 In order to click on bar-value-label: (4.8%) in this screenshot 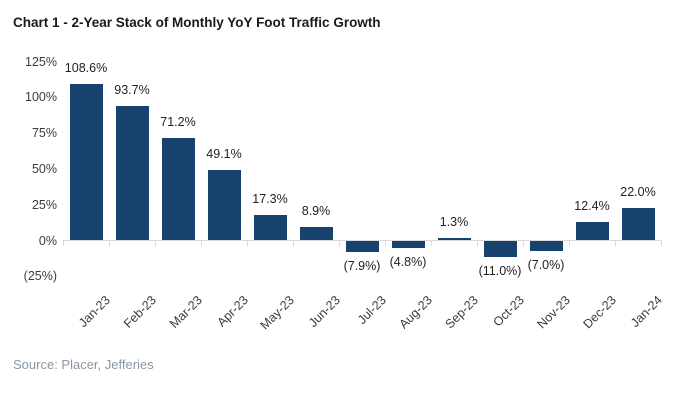, I will do `click(408, 261)`.